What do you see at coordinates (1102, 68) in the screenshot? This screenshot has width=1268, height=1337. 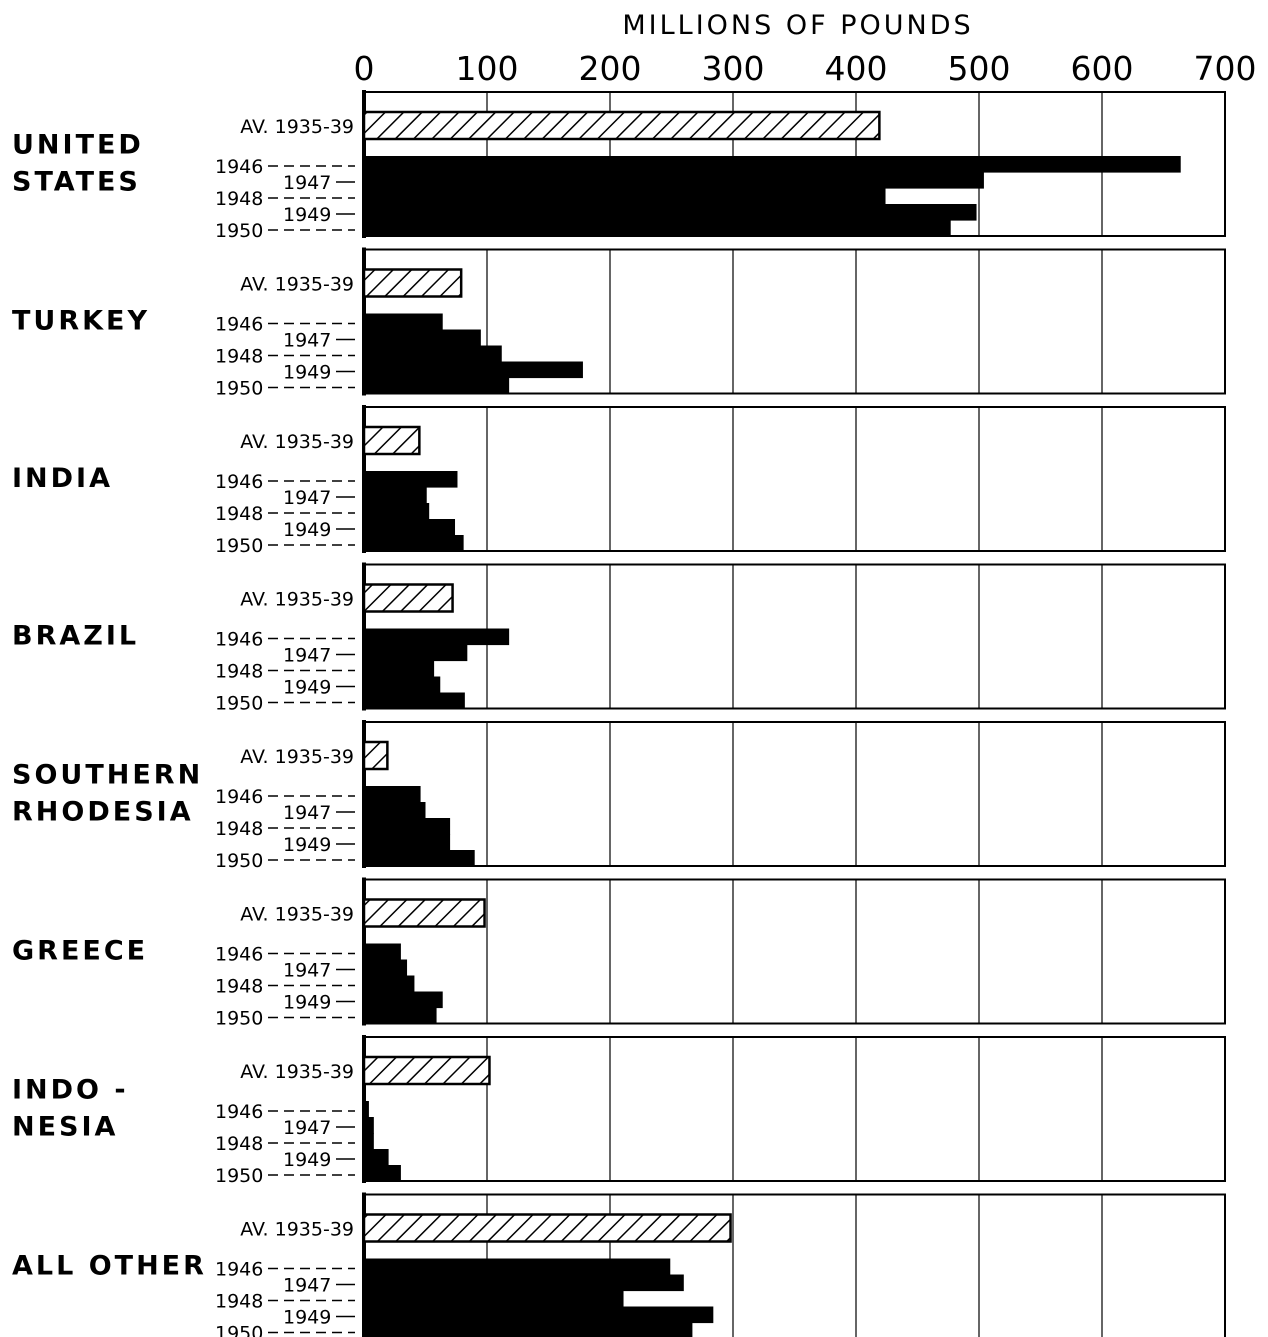 I see `x-tick-label: 600` at bounding box center [1102, 68].